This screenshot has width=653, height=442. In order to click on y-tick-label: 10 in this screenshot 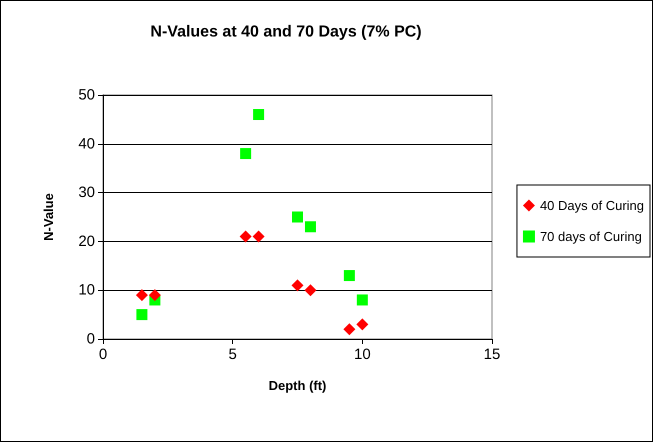, I will do `click(86, 290)`.